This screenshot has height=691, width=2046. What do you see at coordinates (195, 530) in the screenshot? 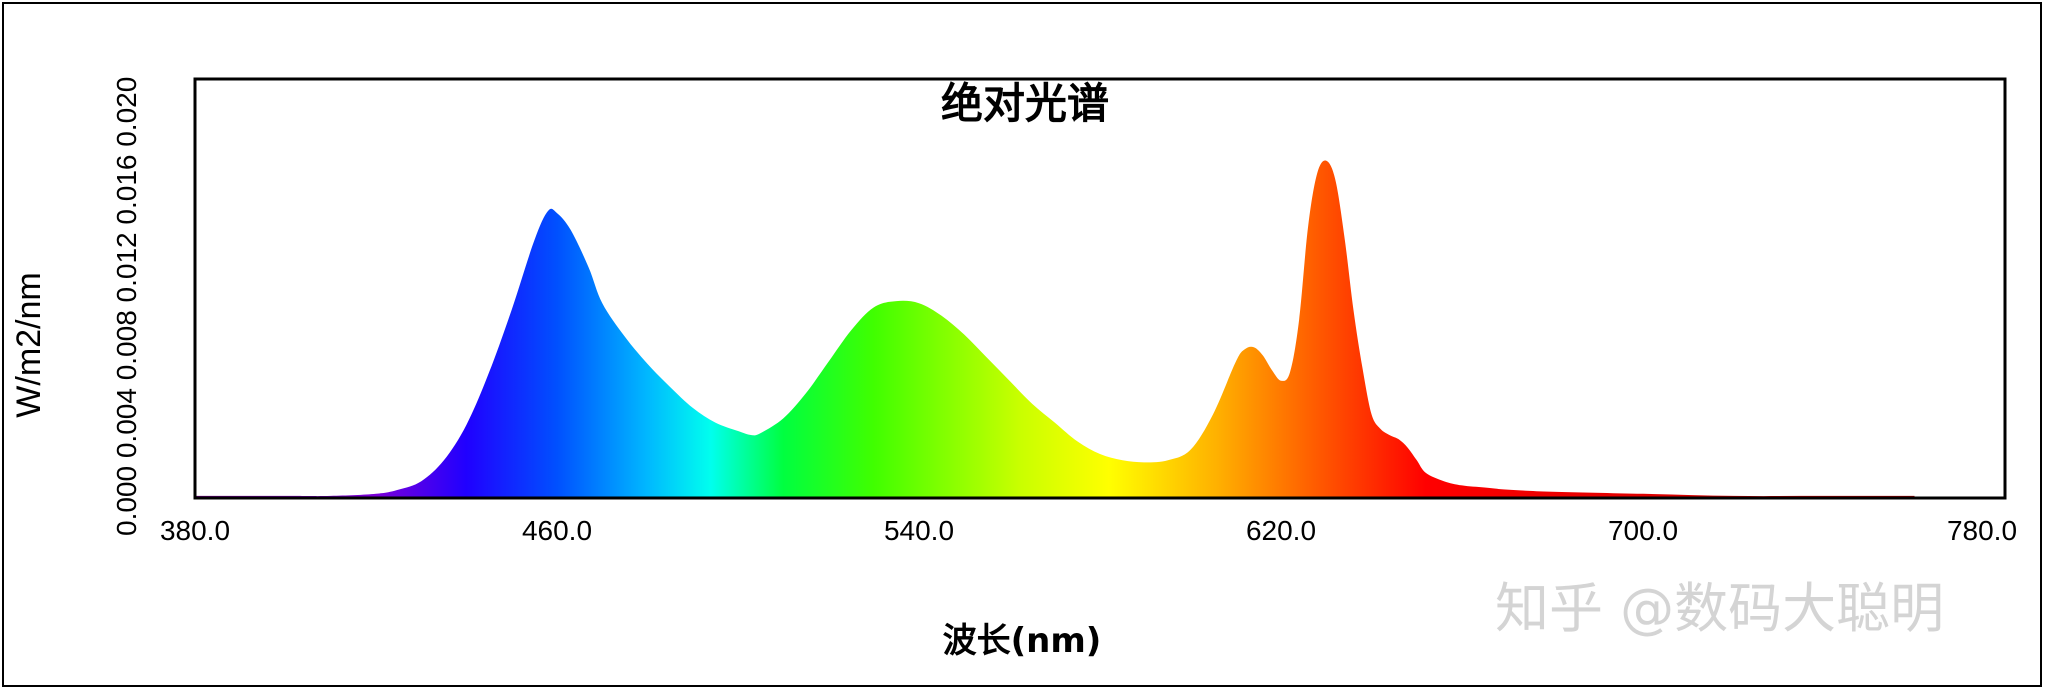
I see `x-tick-label: 380.0` at bounding box center [195, 530].